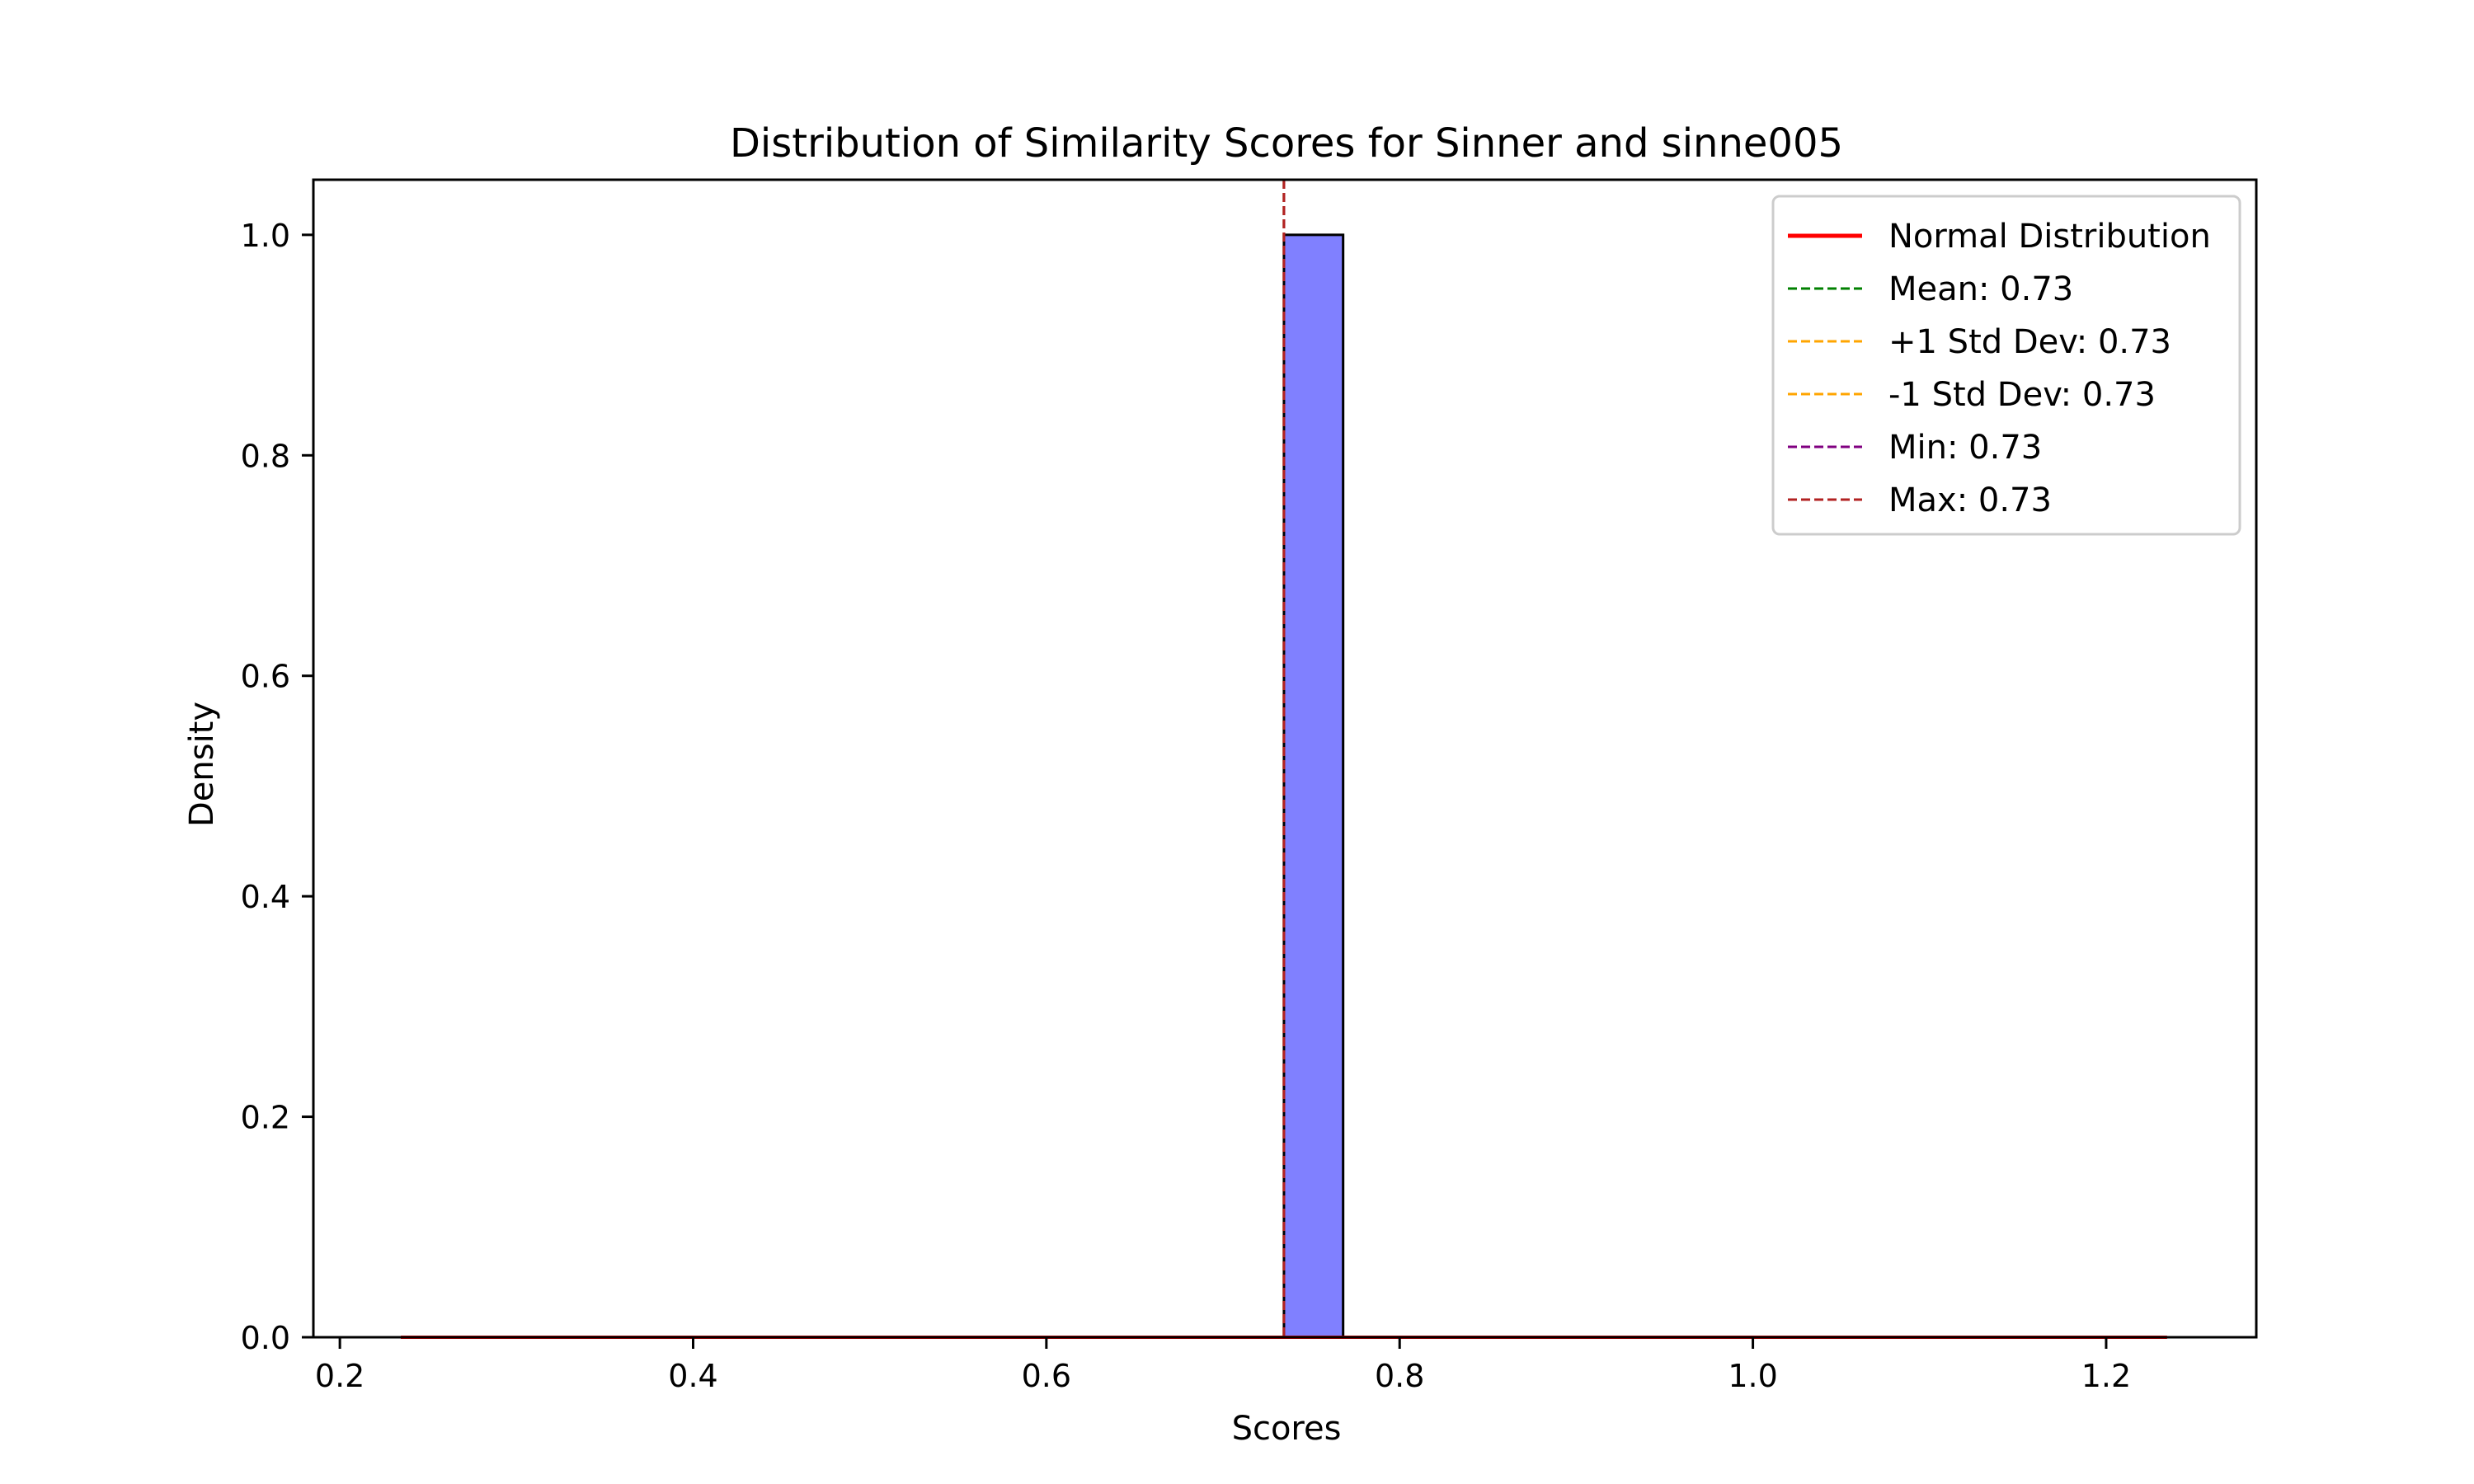  I want to click on x-axis-label: Scores, so click(1287, 1429).